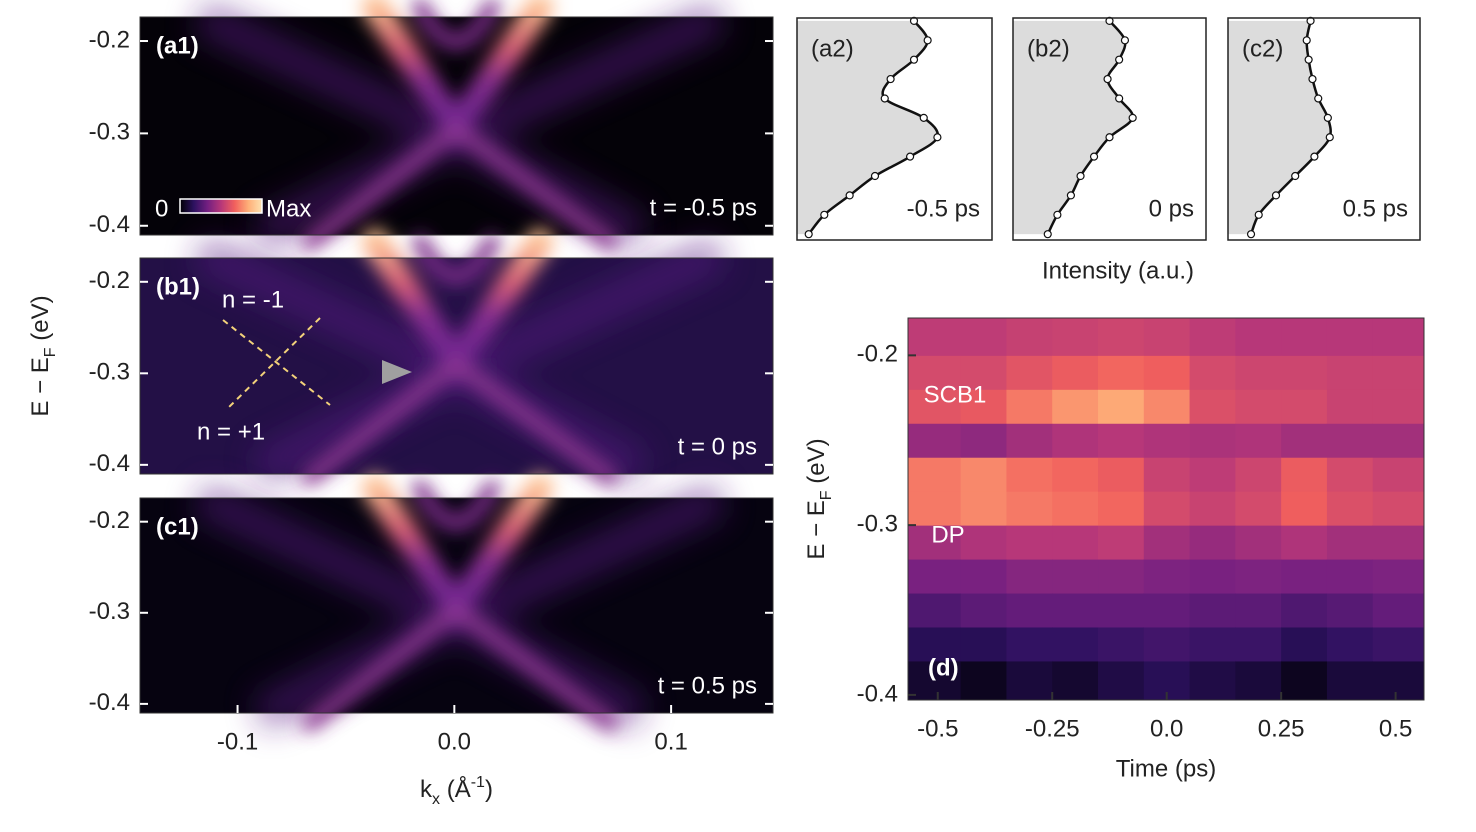  Describe the element at coordinates (454, 741) in the screenshot. I see `x-tick-label: 0.0` at that location.